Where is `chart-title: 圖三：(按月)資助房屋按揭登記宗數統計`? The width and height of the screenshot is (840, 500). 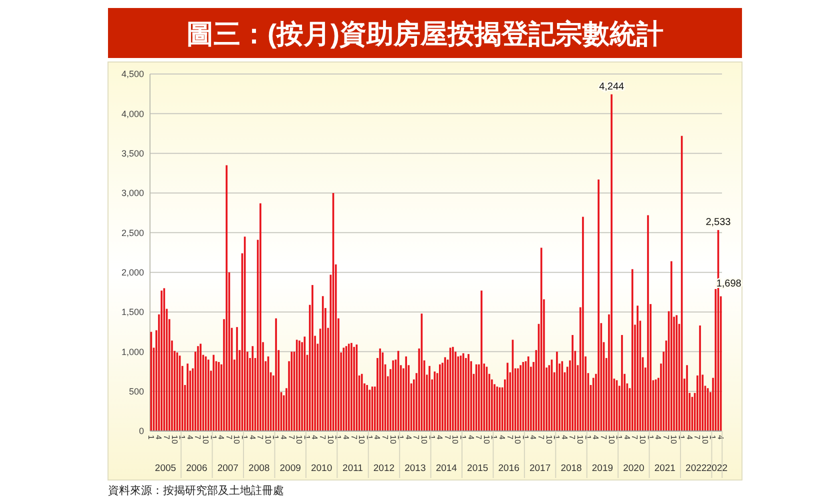 chart-title: 圖三：(按月)資助房屋按揭登記宗數統計 is located at coordinates (425, 34).